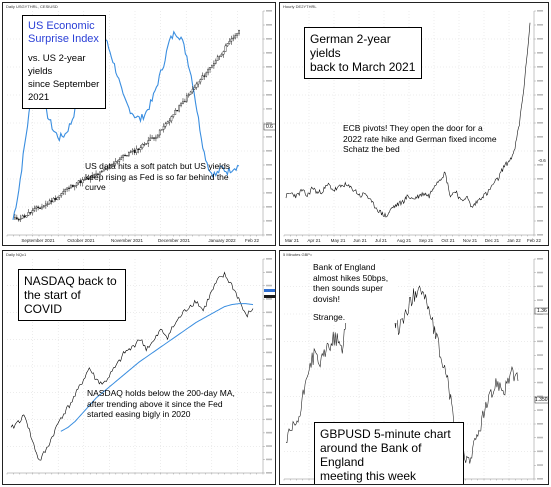 This screenshot has height=487, width=551. What do you see at coordinates (470, 240) in the screenshot?
I see `x-tick-label: Nov 21` at bounding box center [470, 240].